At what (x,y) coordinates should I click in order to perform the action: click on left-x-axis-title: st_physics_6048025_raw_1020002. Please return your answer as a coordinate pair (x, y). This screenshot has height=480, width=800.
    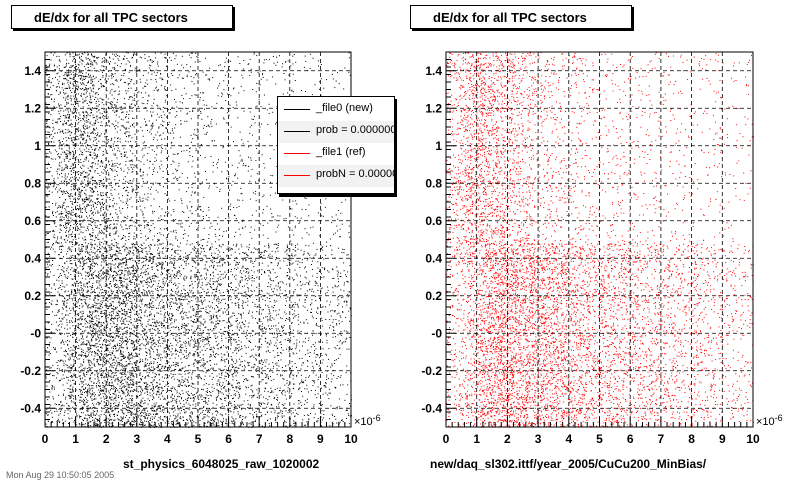
    Looking at the image, I should click on (221, 464).